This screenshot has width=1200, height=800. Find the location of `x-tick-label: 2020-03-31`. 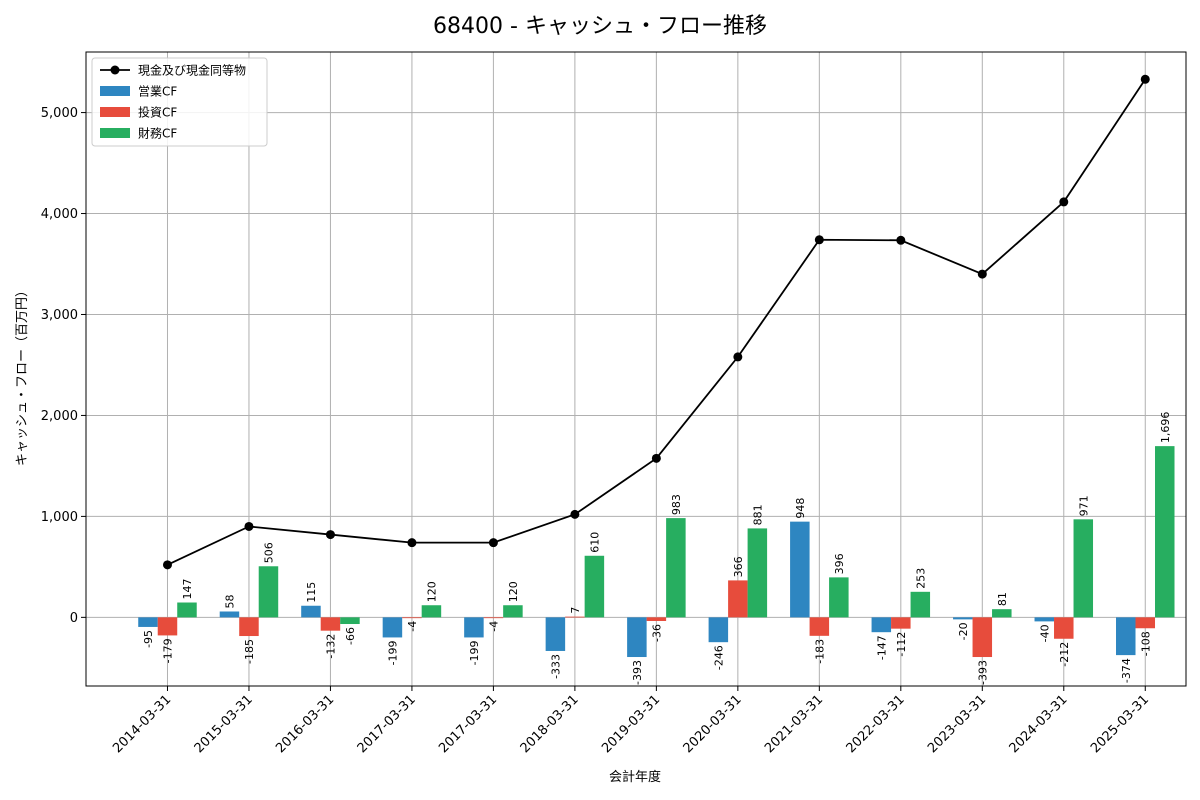

x-tick-label: 2020-03-31 is located at coordinates (713, 724).